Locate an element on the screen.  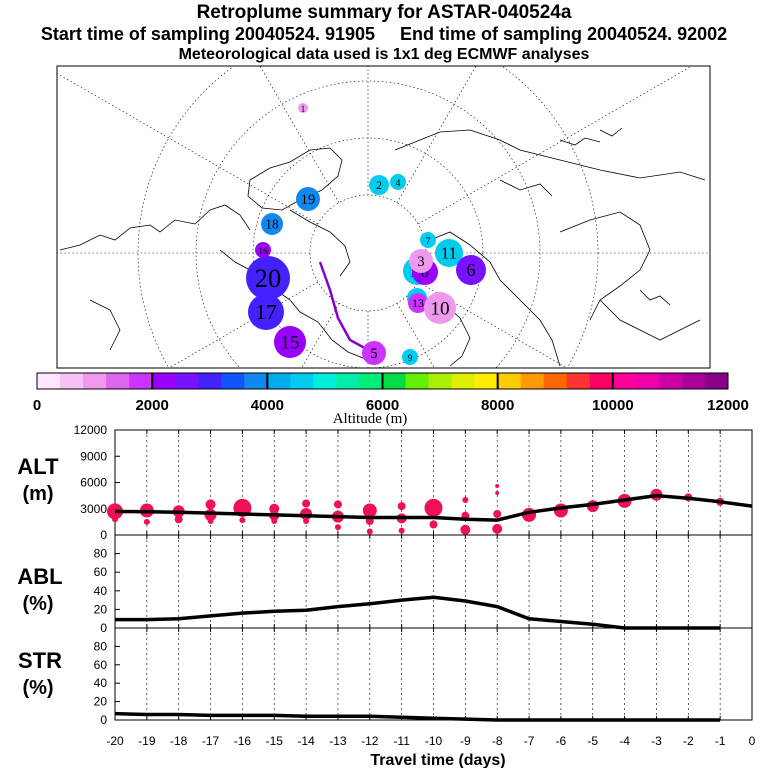
plume-label: 8 is located at coordinates (425, 272).